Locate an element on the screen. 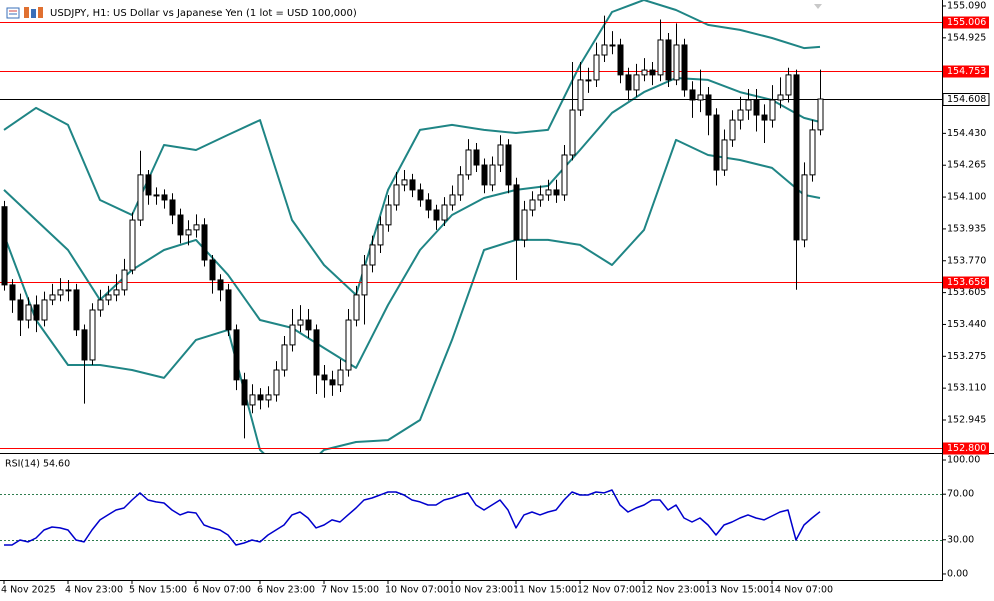 Image resolution: width=994 pixels, height=601 pixels. rsi-line is located at coordinates (412, 517).